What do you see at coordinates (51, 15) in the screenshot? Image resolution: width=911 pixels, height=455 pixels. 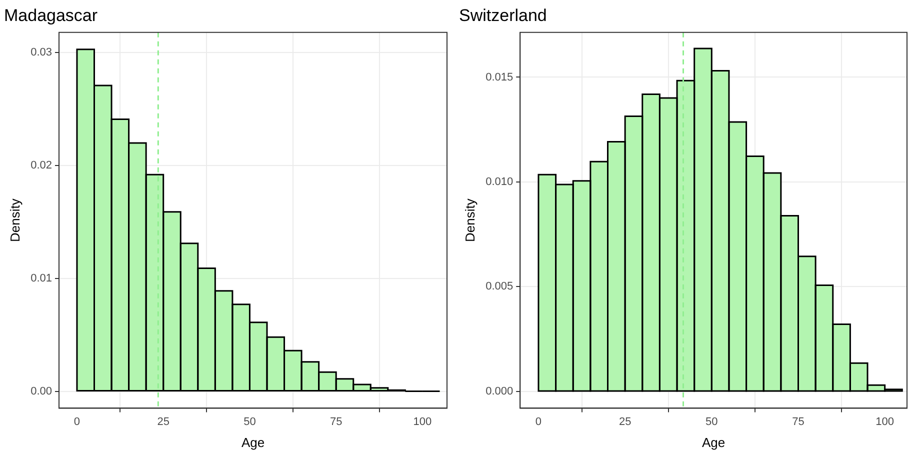 I see `chart-title: Madagascar` at bounding box center [51, 15].